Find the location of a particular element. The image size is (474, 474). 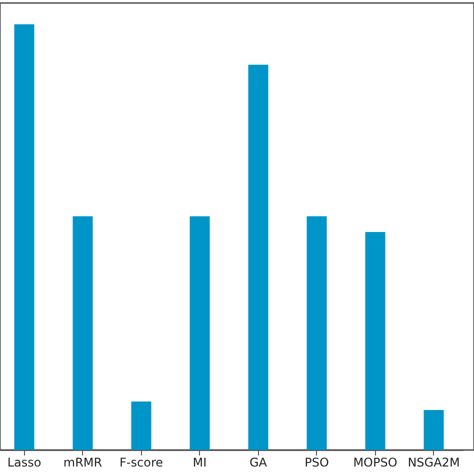

x-tick-label: Lasso is located at coordinates (24, 463).